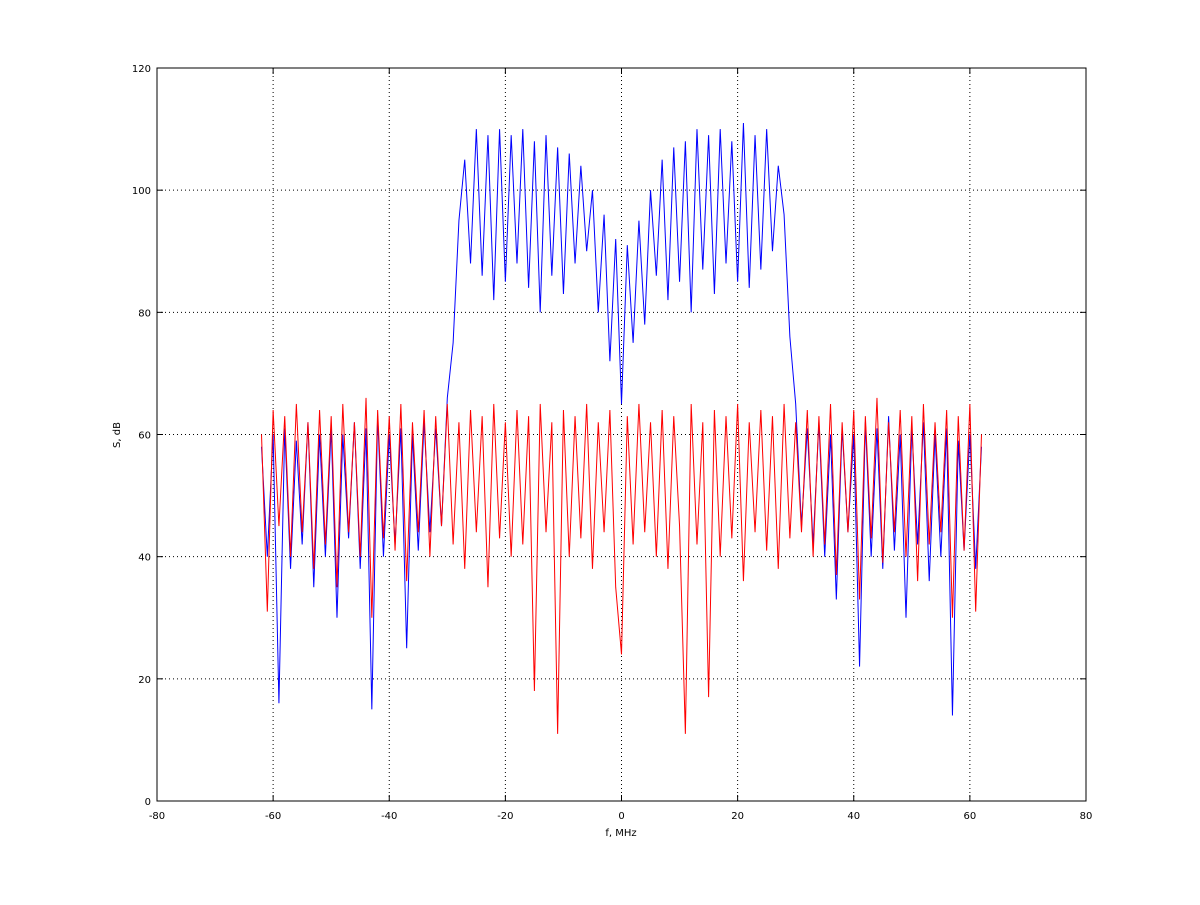 This screenshot has width=1200, height=905. Describe the element at coordinates (620, 833) in the screenshot. I see `x-axis-label: f, MHz` at that location.